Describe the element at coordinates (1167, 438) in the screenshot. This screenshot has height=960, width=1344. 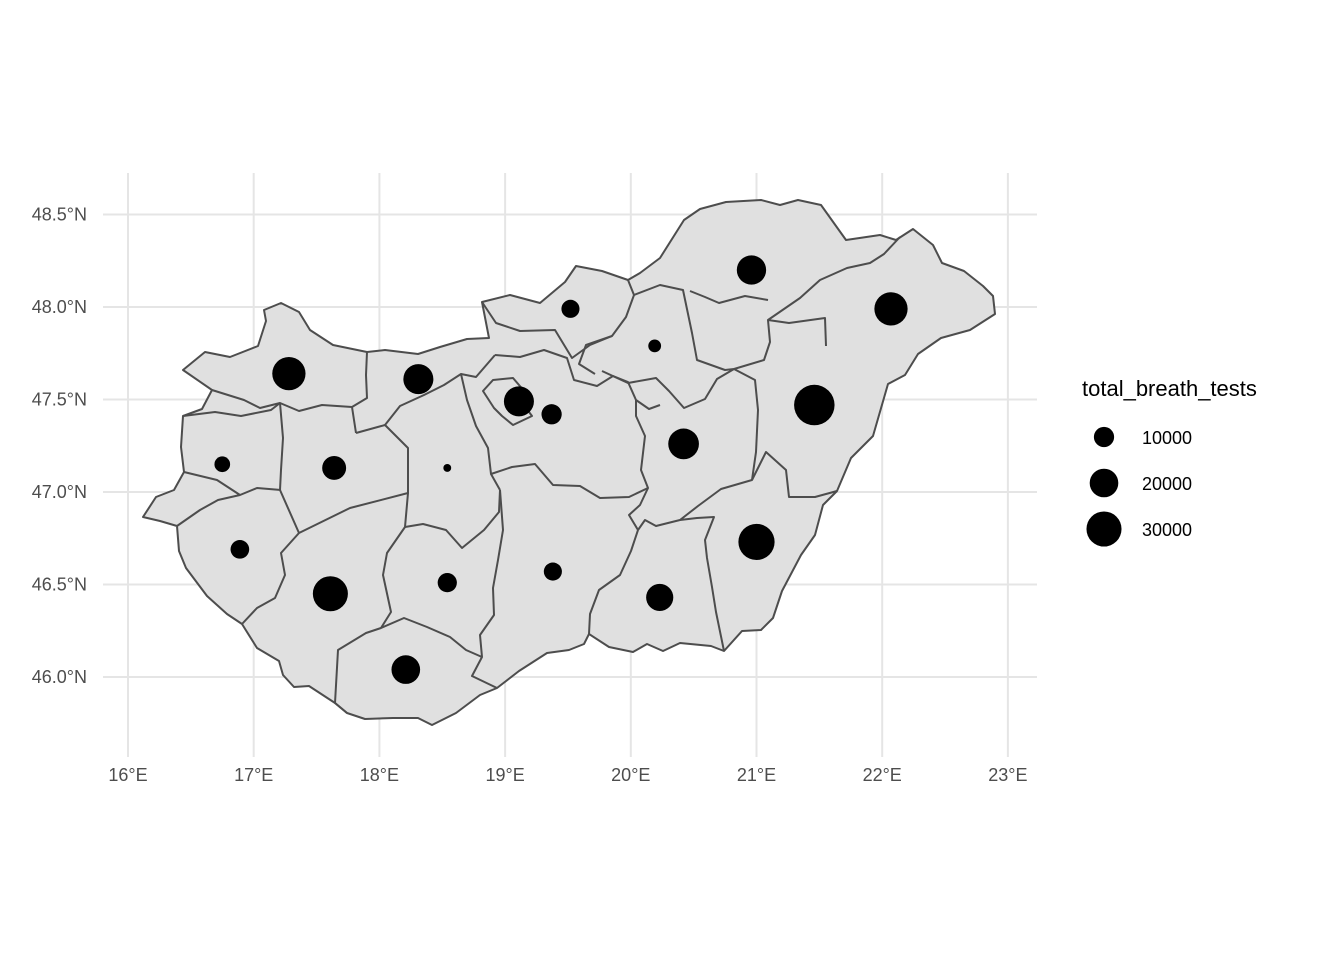
I see `legend-key-label: 10000` at that location.